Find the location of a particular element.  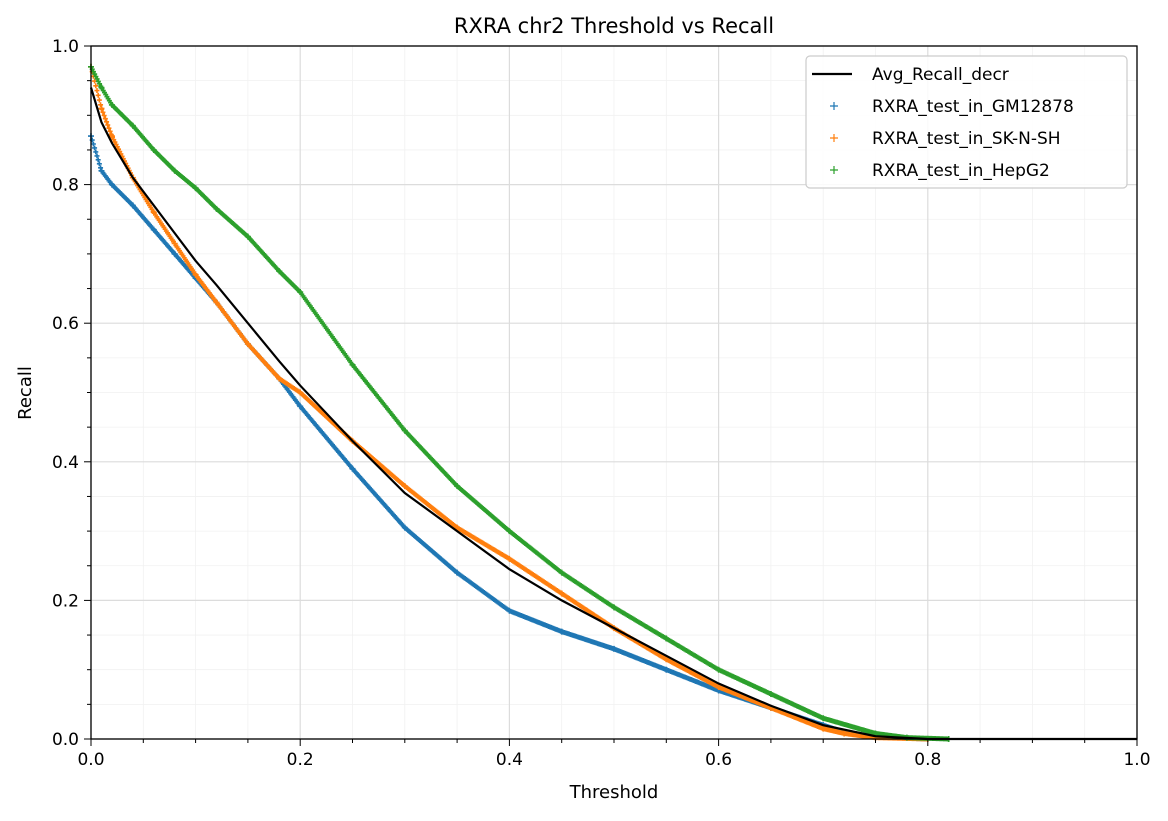

x-tick-label: 0.4 is located at coordinates (509, 760).